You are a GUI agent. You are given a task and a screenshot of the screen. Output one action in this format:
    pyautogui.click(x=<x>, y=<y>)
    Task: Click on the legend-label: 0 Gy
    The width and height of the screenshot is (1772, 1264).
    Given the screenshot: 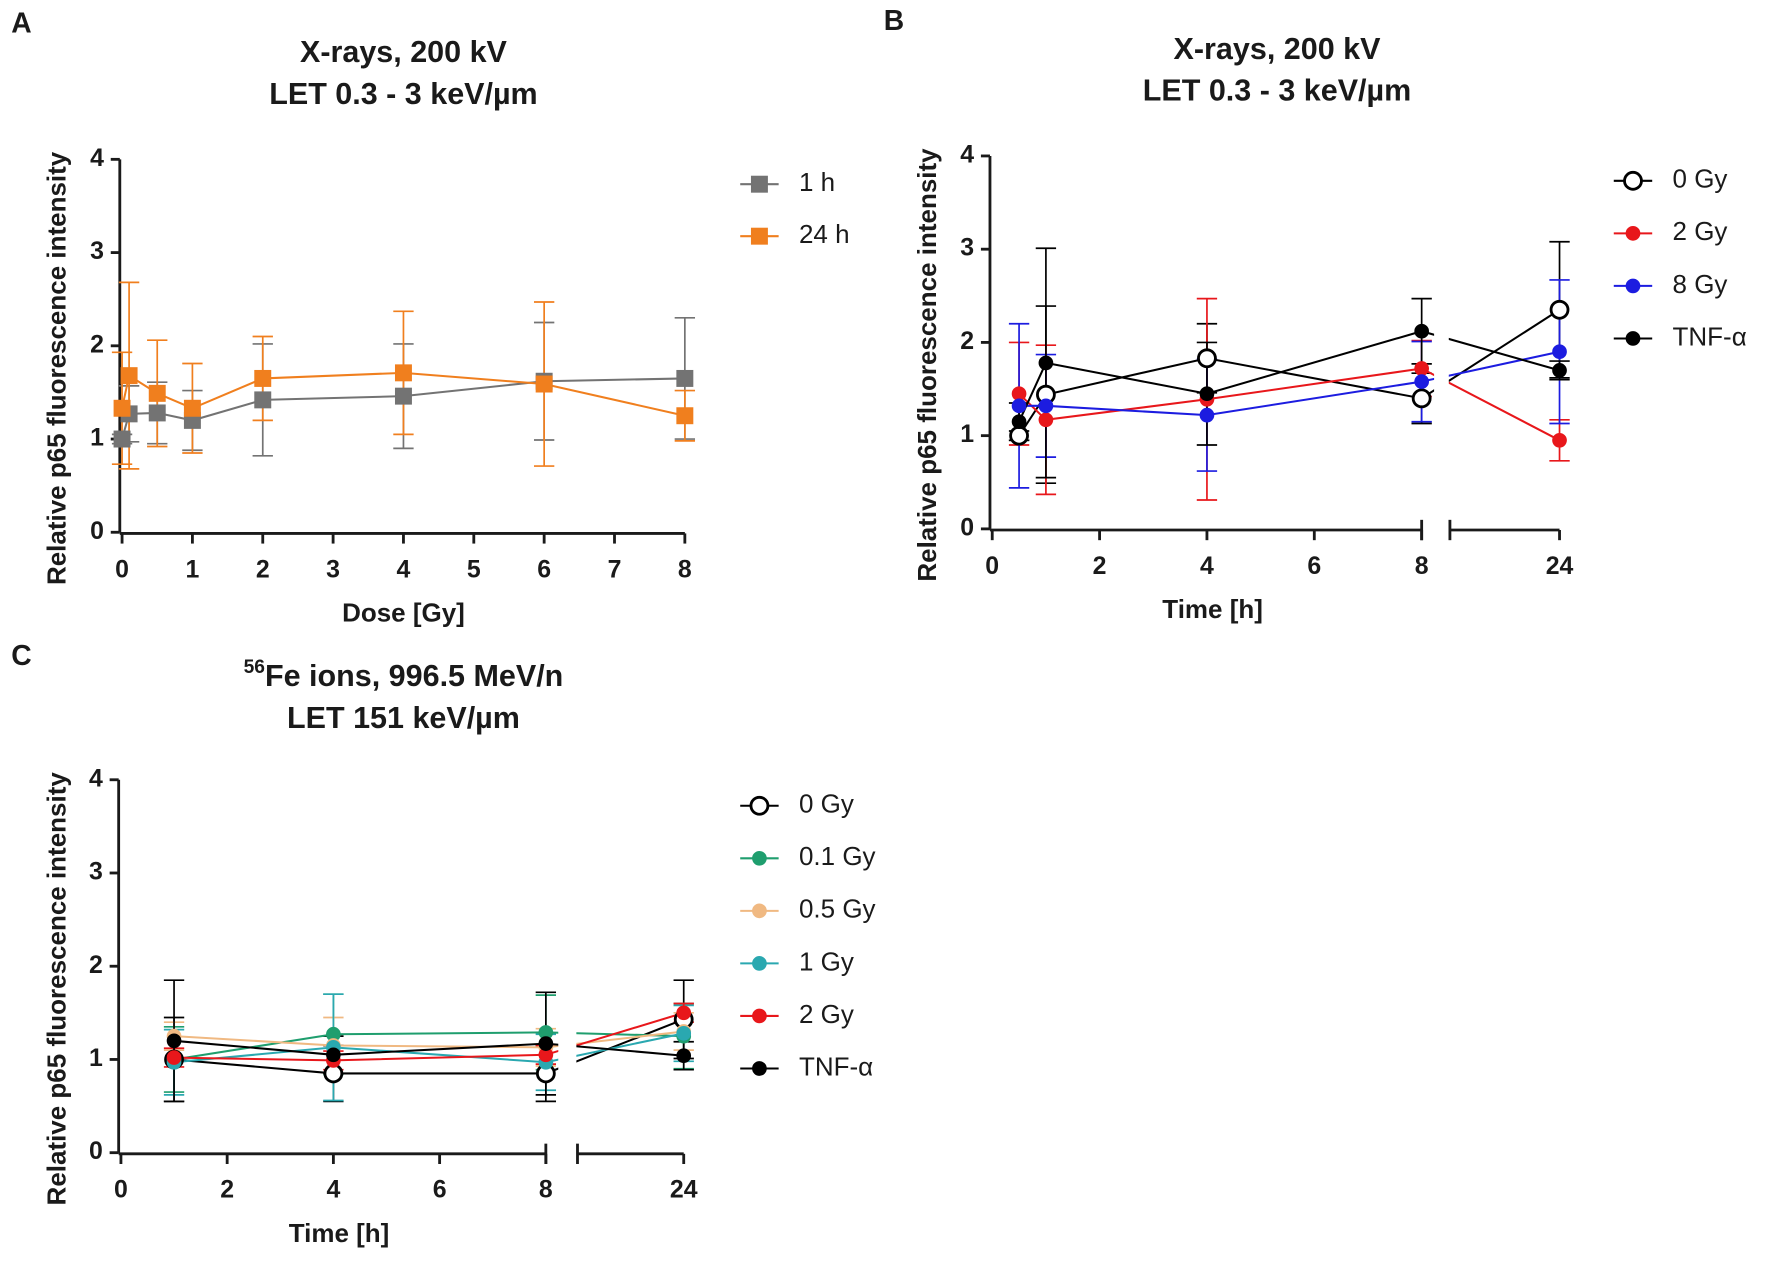 What is the action you would take?
    pyautogui.click(x=1700, y=179)
    